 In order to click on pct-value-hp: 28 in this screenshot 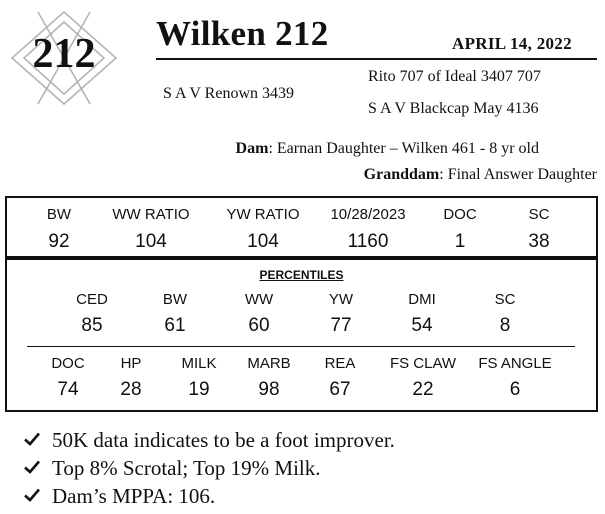, I will do `click(131, 389)`.